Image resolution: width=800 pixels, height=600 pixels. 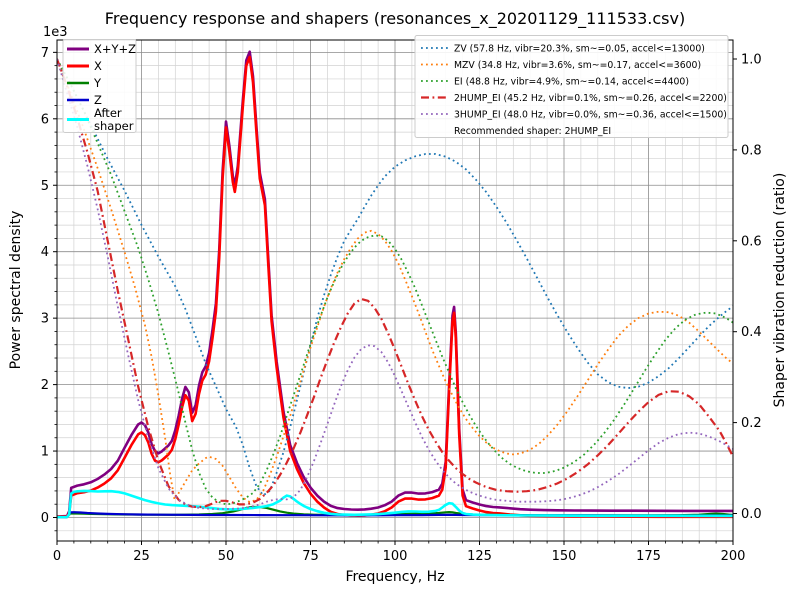 I want to click on x-tick-label: 75, so click(x=310, y=556).